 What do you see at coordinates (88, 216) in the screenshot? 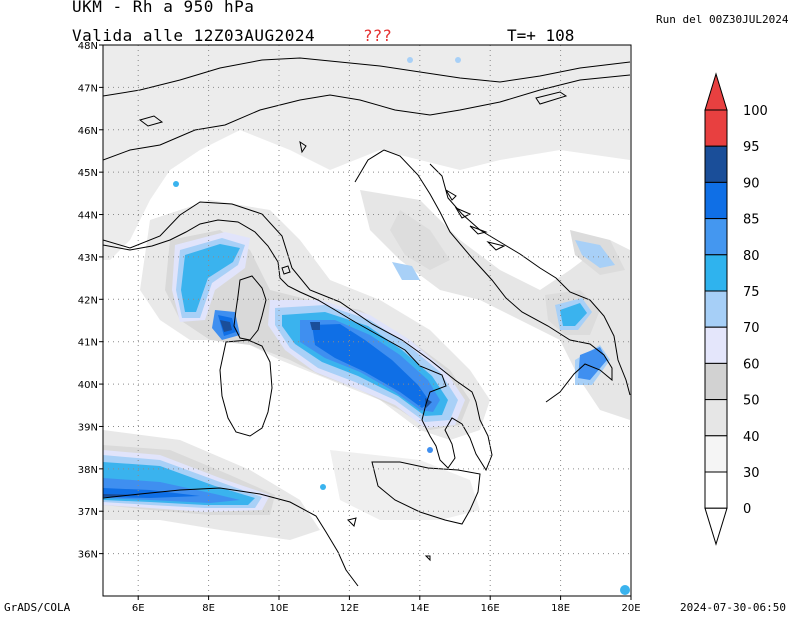
I see `lat-tick-label: 44N` at bounding box center [88, 216].